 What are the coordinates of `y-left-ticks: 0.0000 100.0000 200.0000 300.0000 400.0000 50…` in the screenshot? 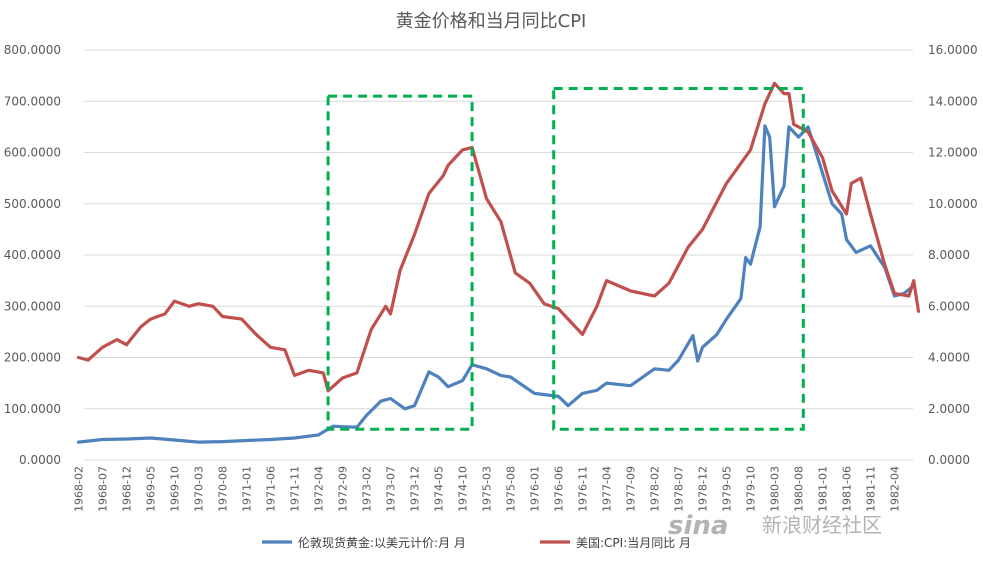 It's located at (32, 255).